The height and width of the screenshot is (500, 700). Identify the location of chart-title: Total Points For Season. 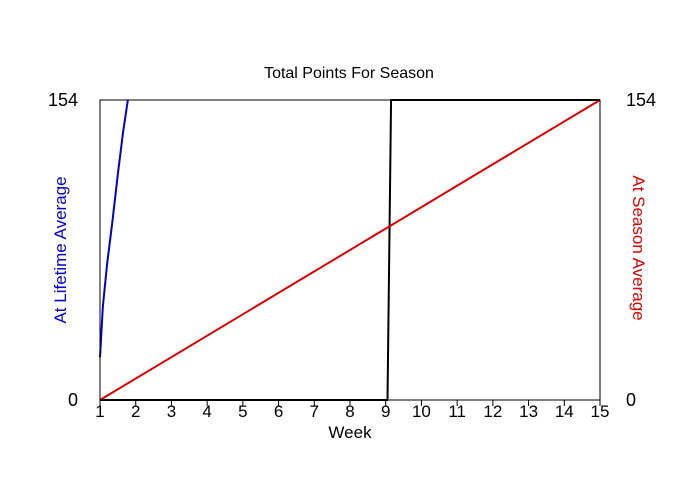
(349, 73).